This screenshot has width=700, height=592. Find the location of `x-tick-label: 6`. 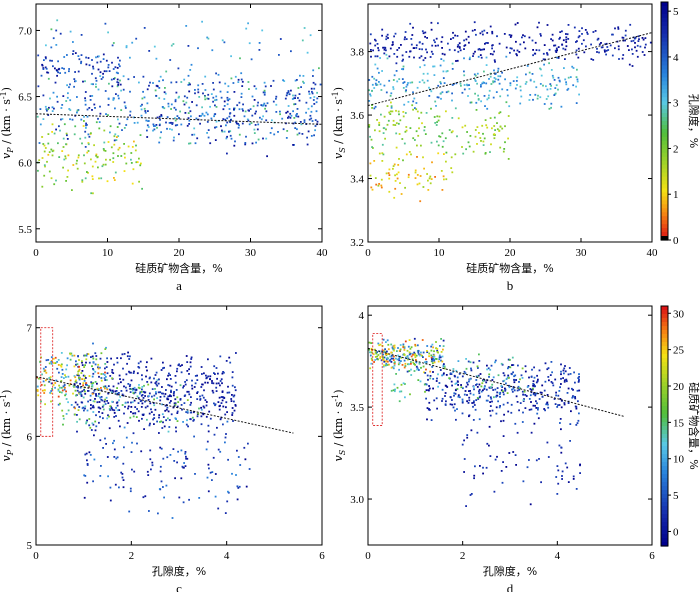

x-tick-label: 6 is located at coordinates (322, 556).